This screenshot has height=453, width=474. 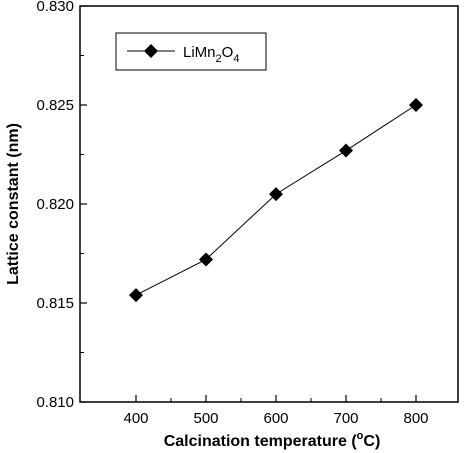 I want to click on y-tick-label: 0.830, so click(x=55, y=7).